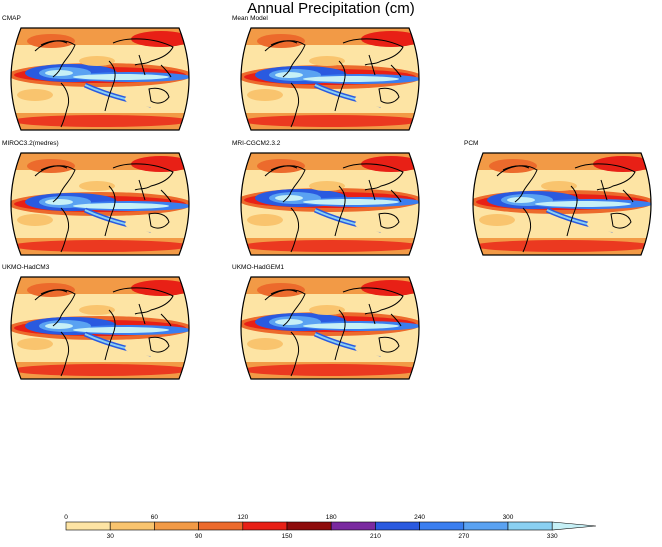  I want to click on colorbar: 0 60 120 180 240 300 30 90 150 210 270 330, so click(331, 525).